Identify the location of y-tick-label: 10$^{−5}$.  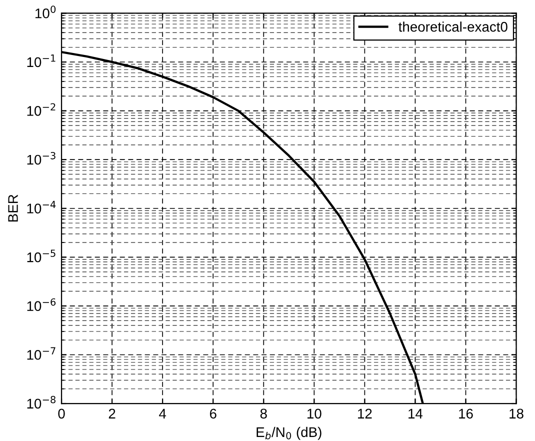
(41, 256).